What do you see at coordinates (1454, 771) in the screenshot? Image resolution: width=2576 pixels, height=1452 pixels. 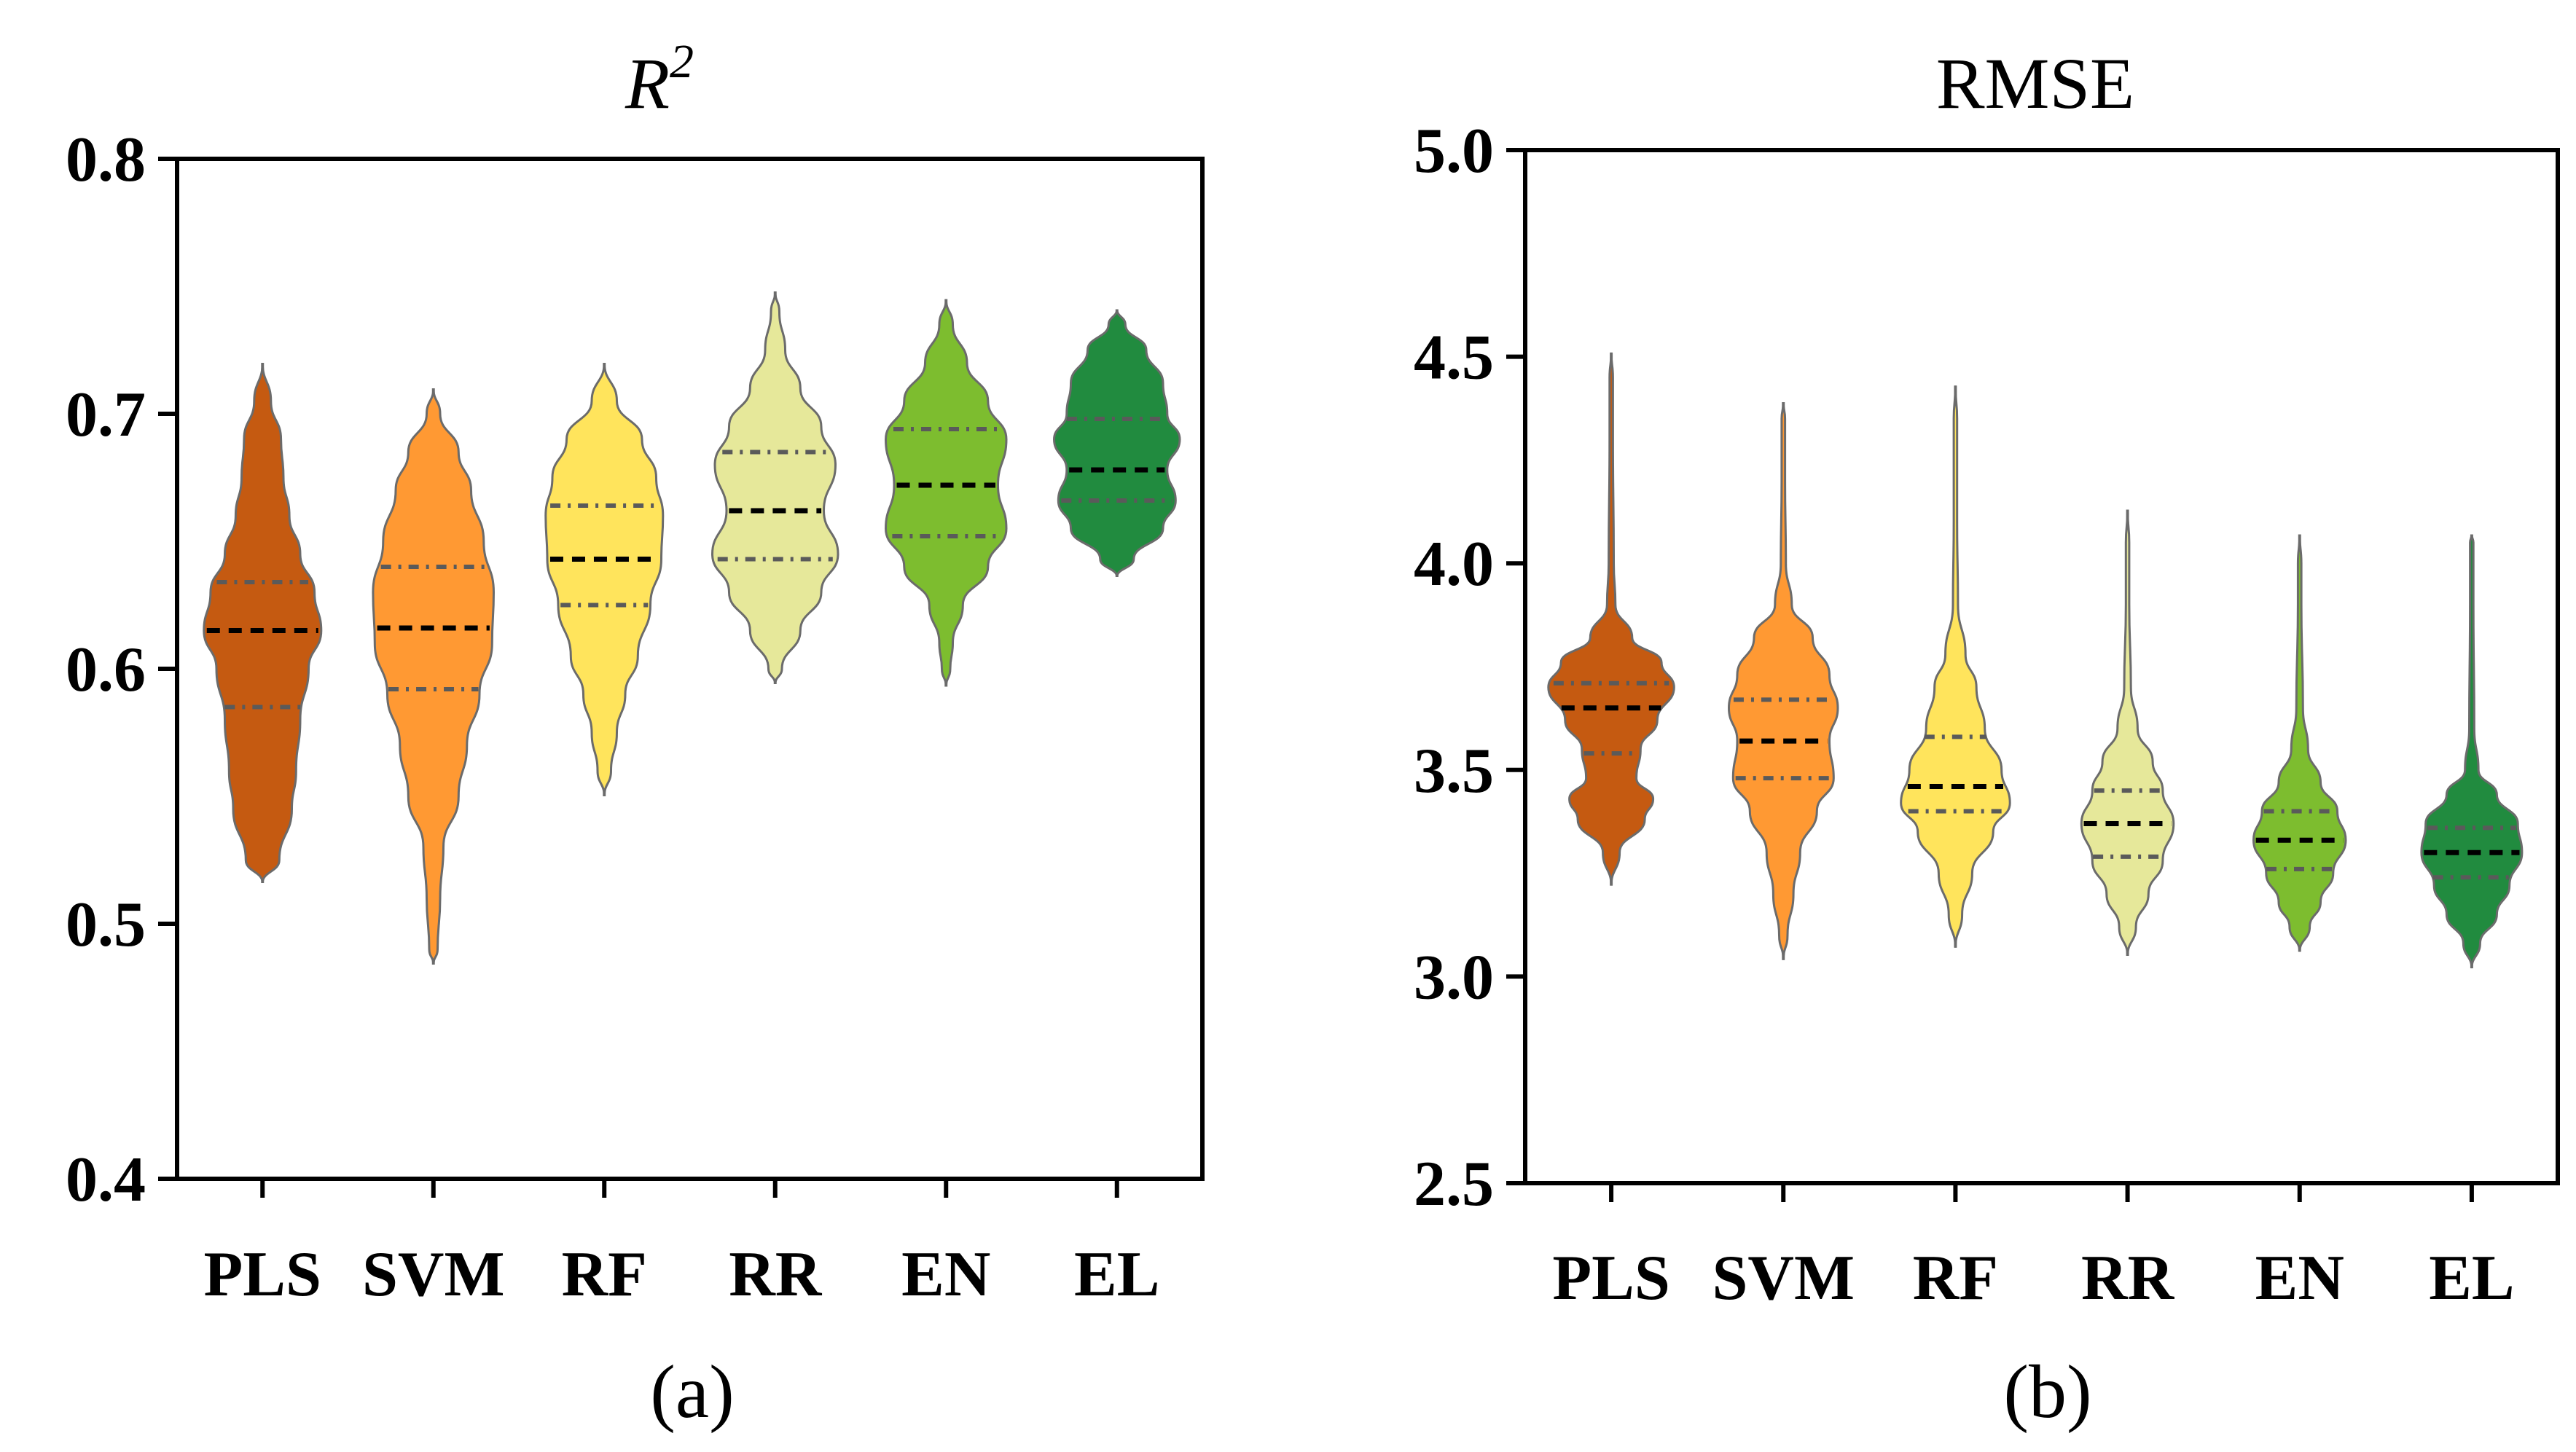 I see `y-tick-label: 3.5` at bounding box center [1454, 771].